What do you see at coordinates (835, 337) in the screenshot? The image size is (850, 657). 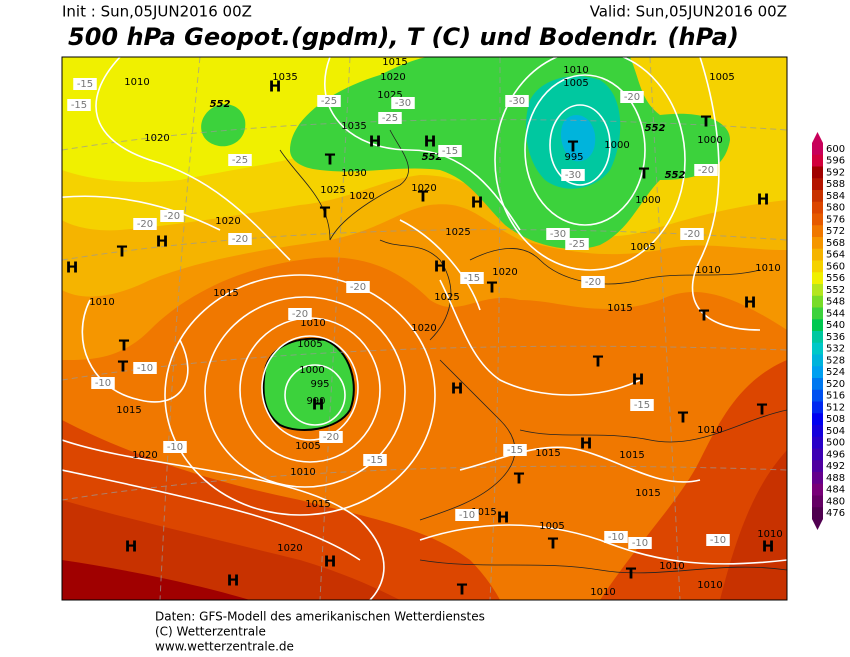 I see `legend-label: 536` at bounding box center [835, 337].